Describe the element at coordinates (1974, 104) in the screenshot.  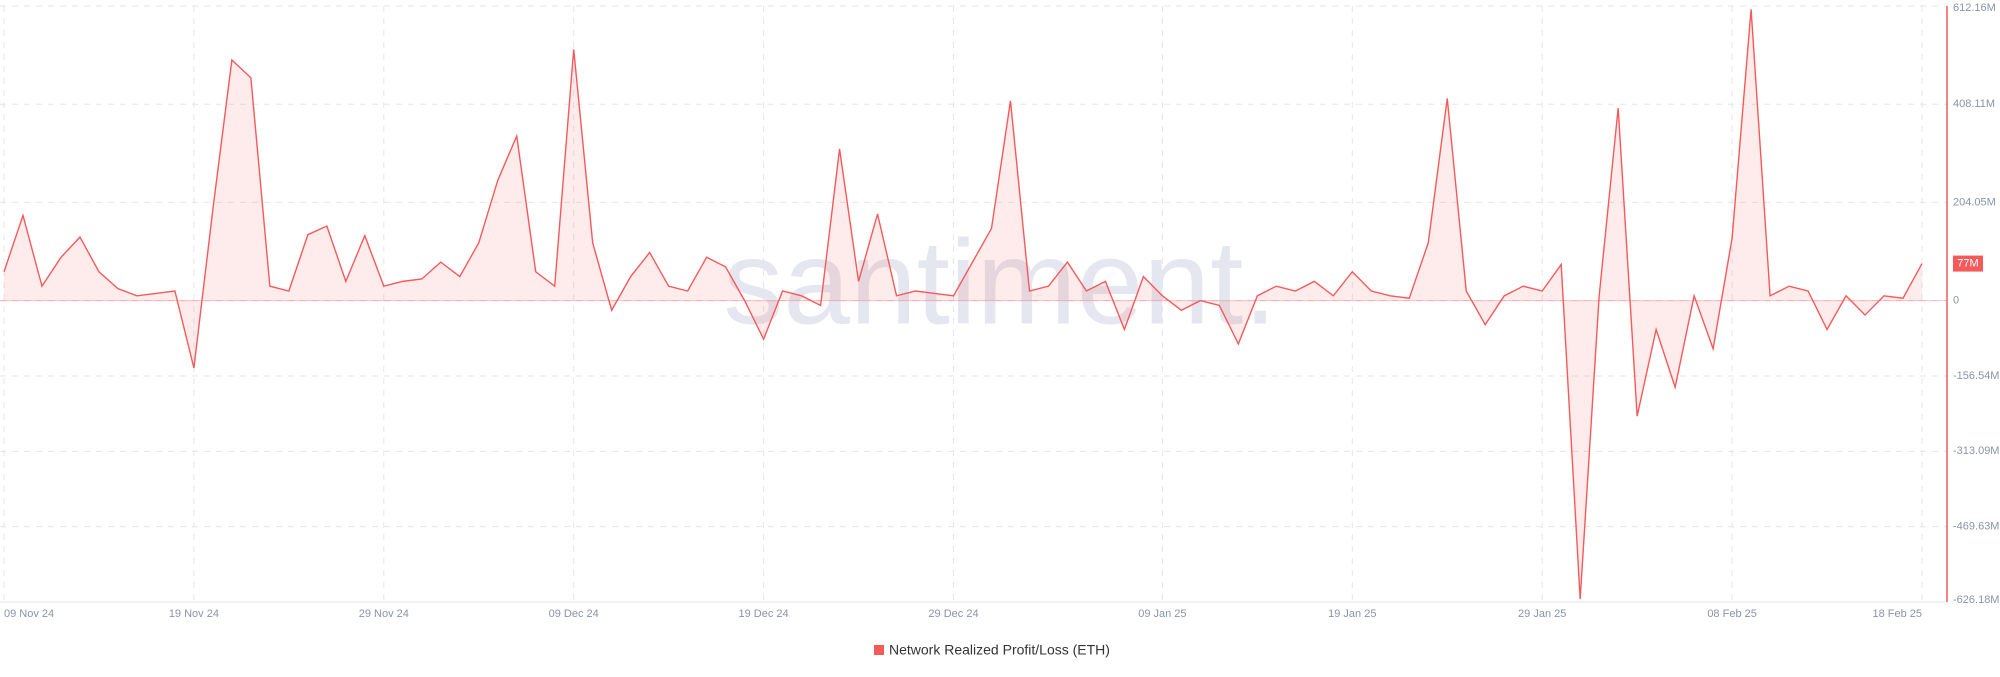
I see `y-tick-label: 408.11M` at that location.